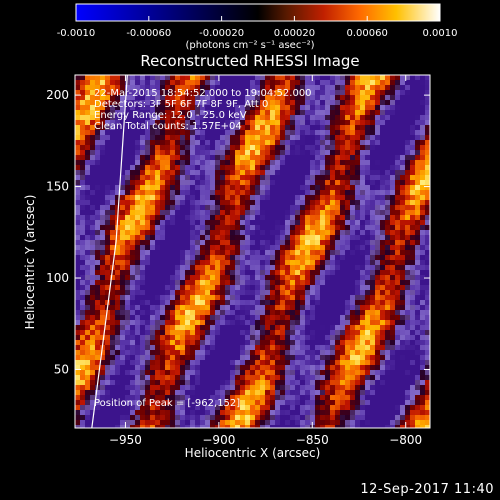 This screenshot has width=500, height=500. I want to click on info-line-time: 22-Mar-2015 18:54:52.000 to 19:04:52.000, so click(203, 93).